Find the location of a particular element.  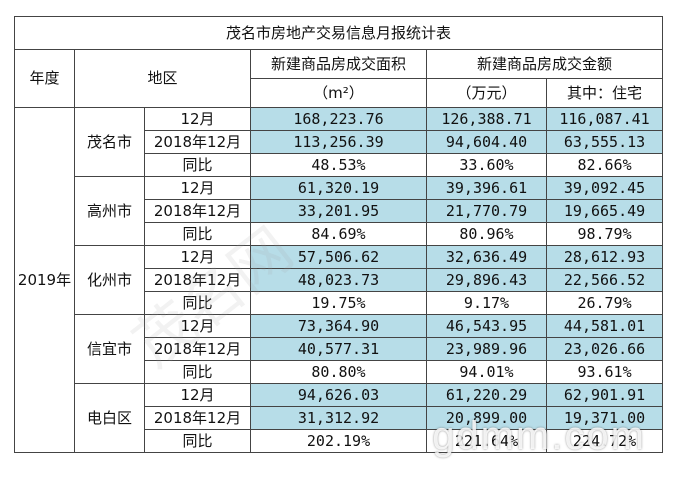

table-row: 2018年12月 48,023.73 29,896.43 22,566.52 is located at coordinates (339, 280).